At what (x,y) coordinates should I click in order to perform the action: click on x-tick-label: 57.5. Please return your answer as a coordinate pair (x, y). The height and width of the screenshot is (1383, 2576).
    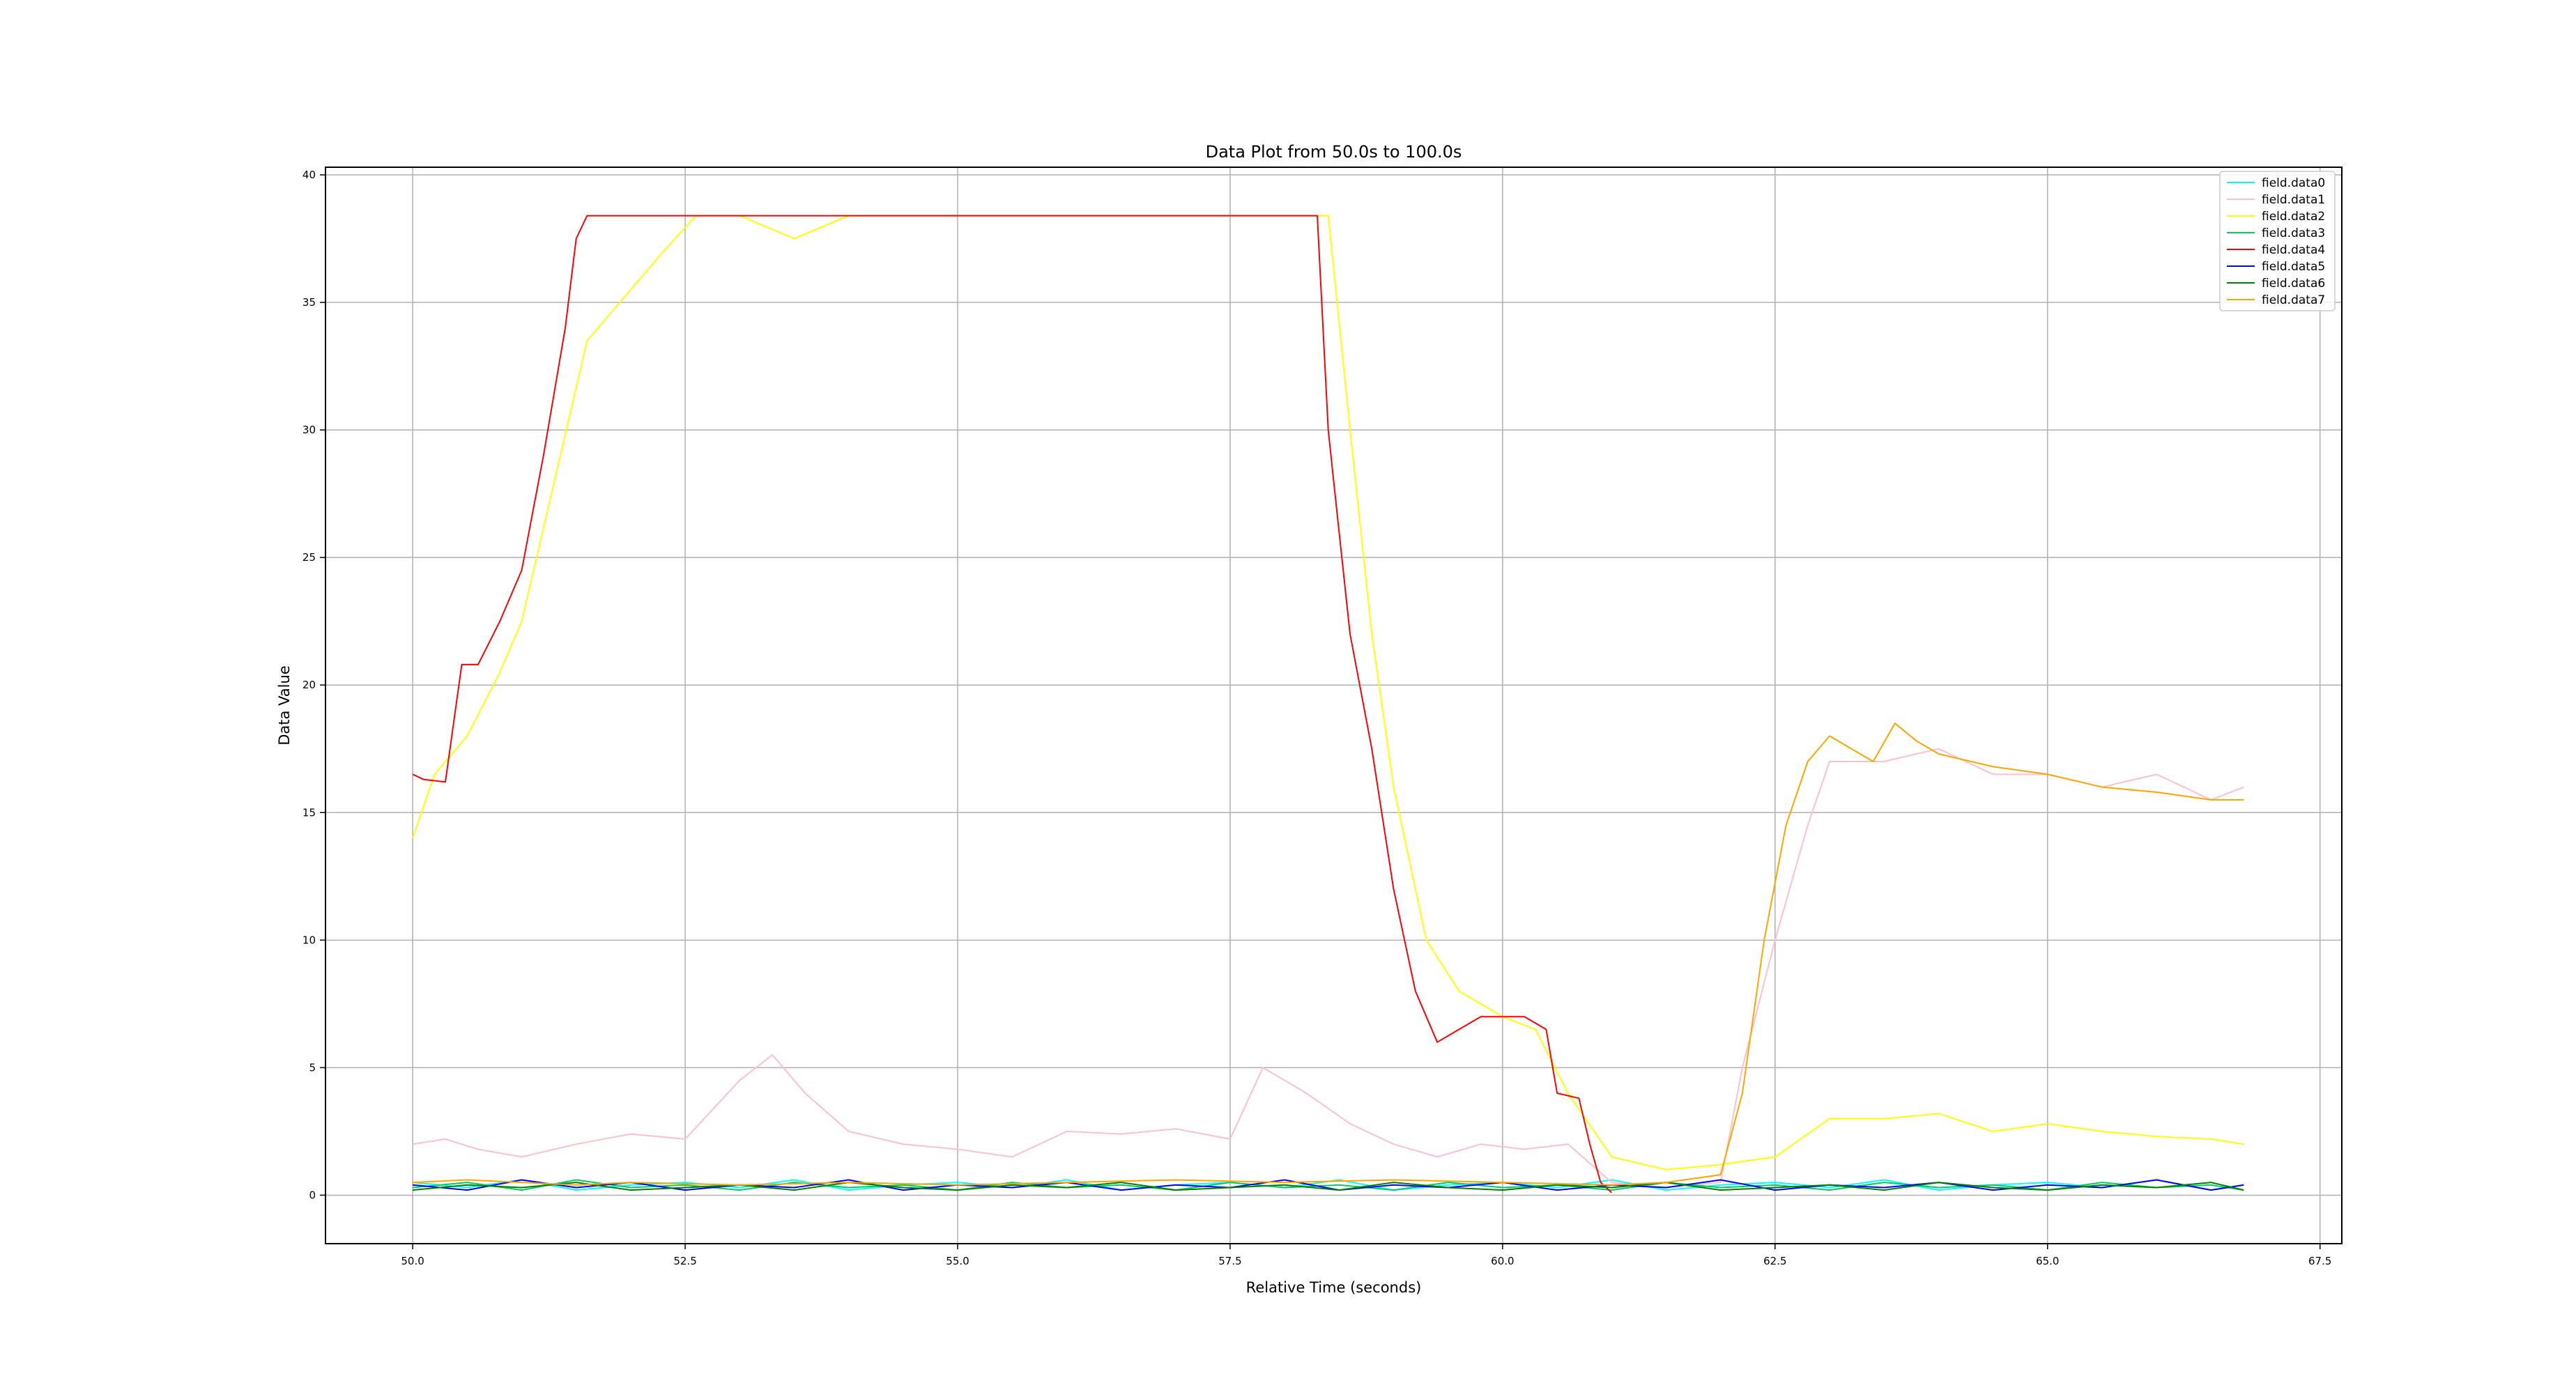
    Looking at the image, I should click on (1229, 1261).